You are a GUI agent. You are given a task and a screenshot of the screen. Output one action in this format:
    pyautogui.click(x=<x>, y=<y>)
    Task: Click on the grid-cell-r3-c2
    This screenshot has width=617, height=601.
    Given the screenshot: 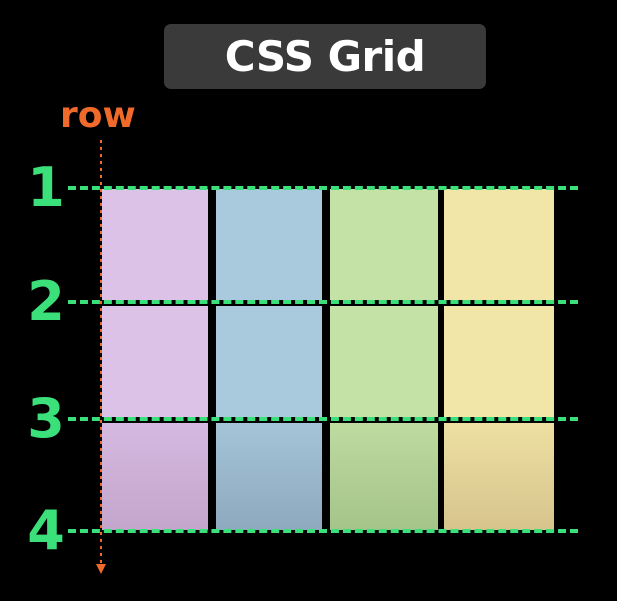 What is the action you would take?
    pyautogui.click(x=269, y=476)
    